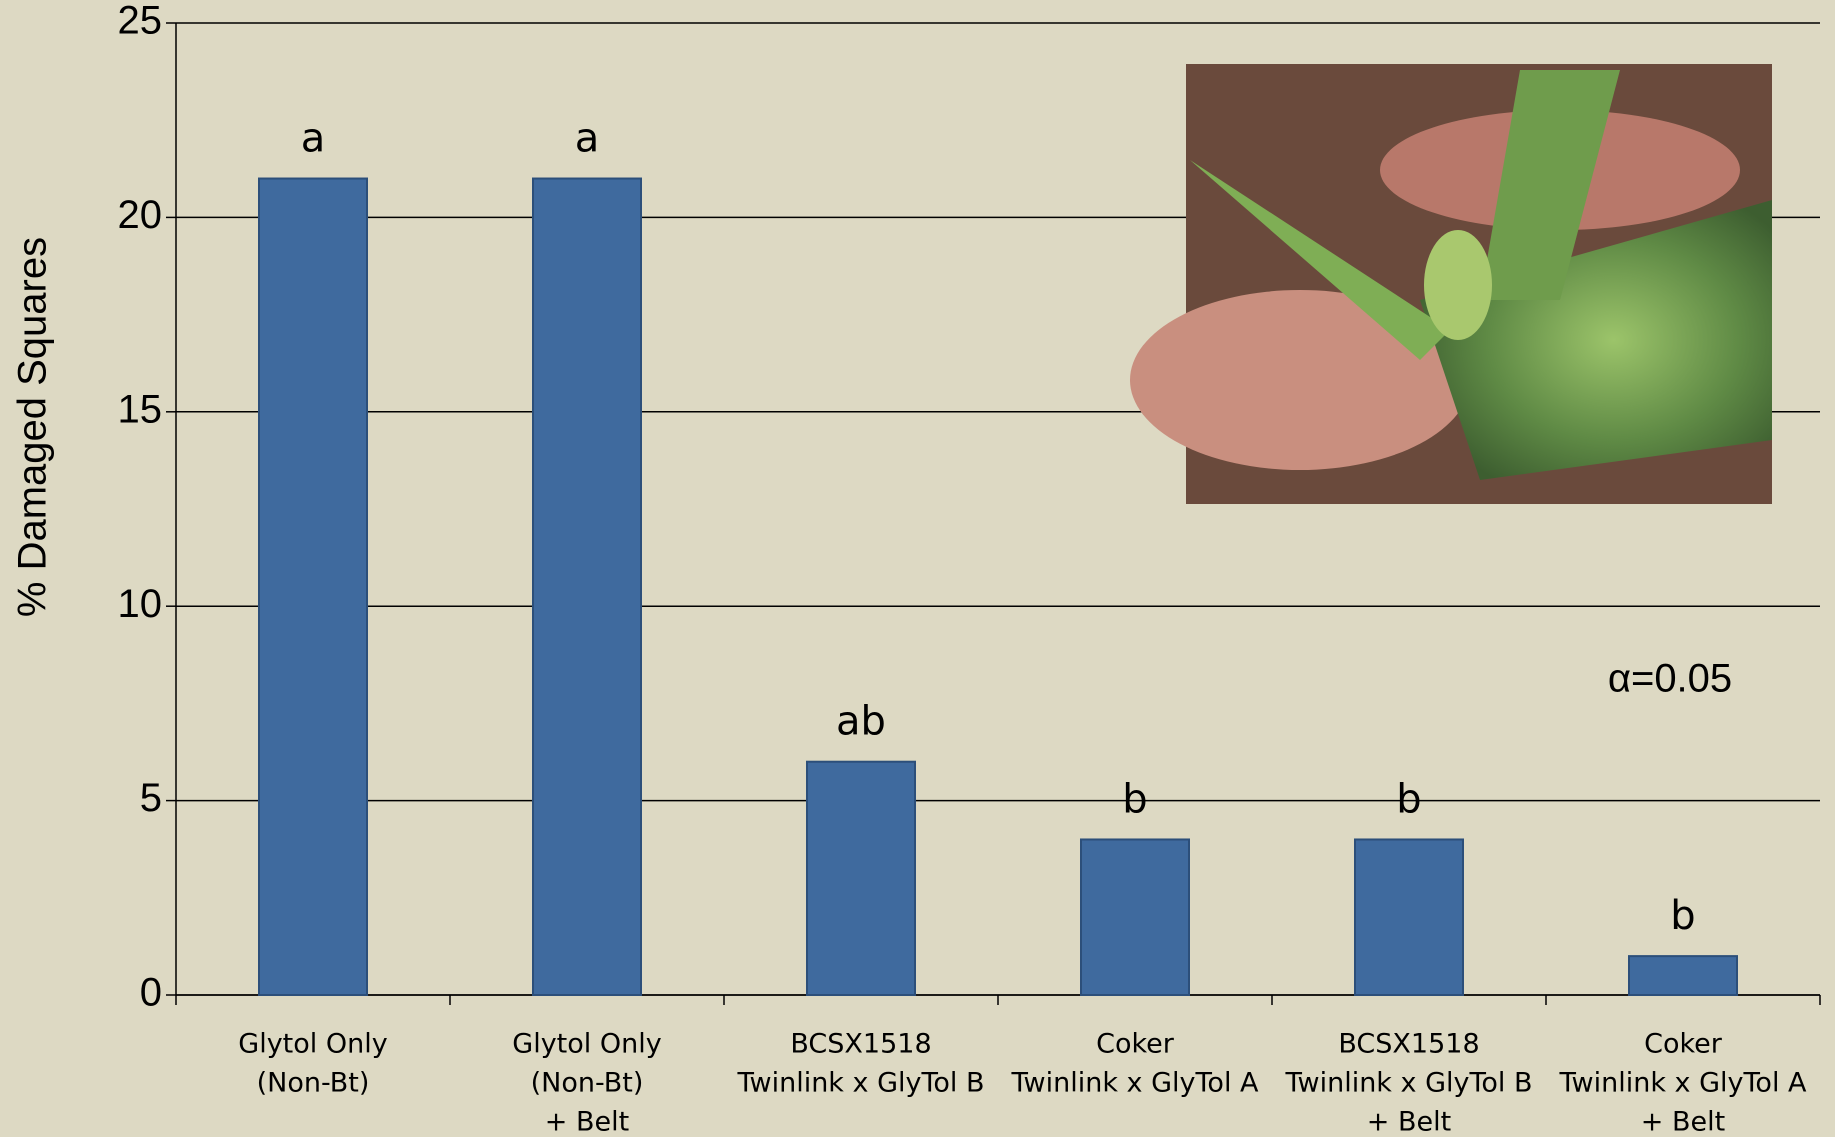 Image resolution: width=1835 pixels, height=1137 pixels. What do you see at coordinates (140, 21) in the screenshot?
I see `y-tick-label: 25` at bounding box center [140, 21].